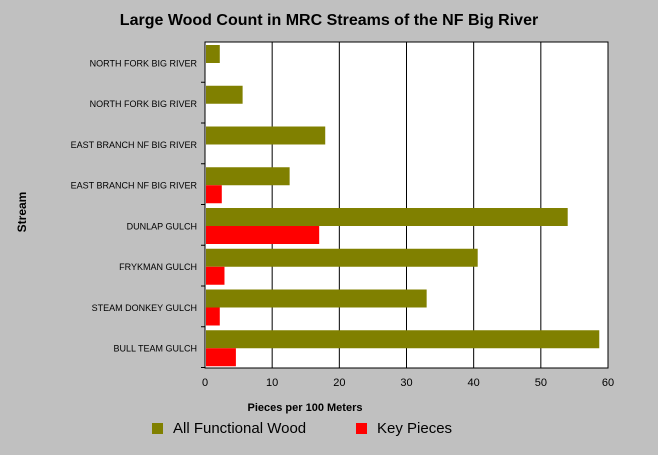 The image size is (658, 455). I want to click on y-category-label: FRYKMAN GULCH, so click(158, 267).